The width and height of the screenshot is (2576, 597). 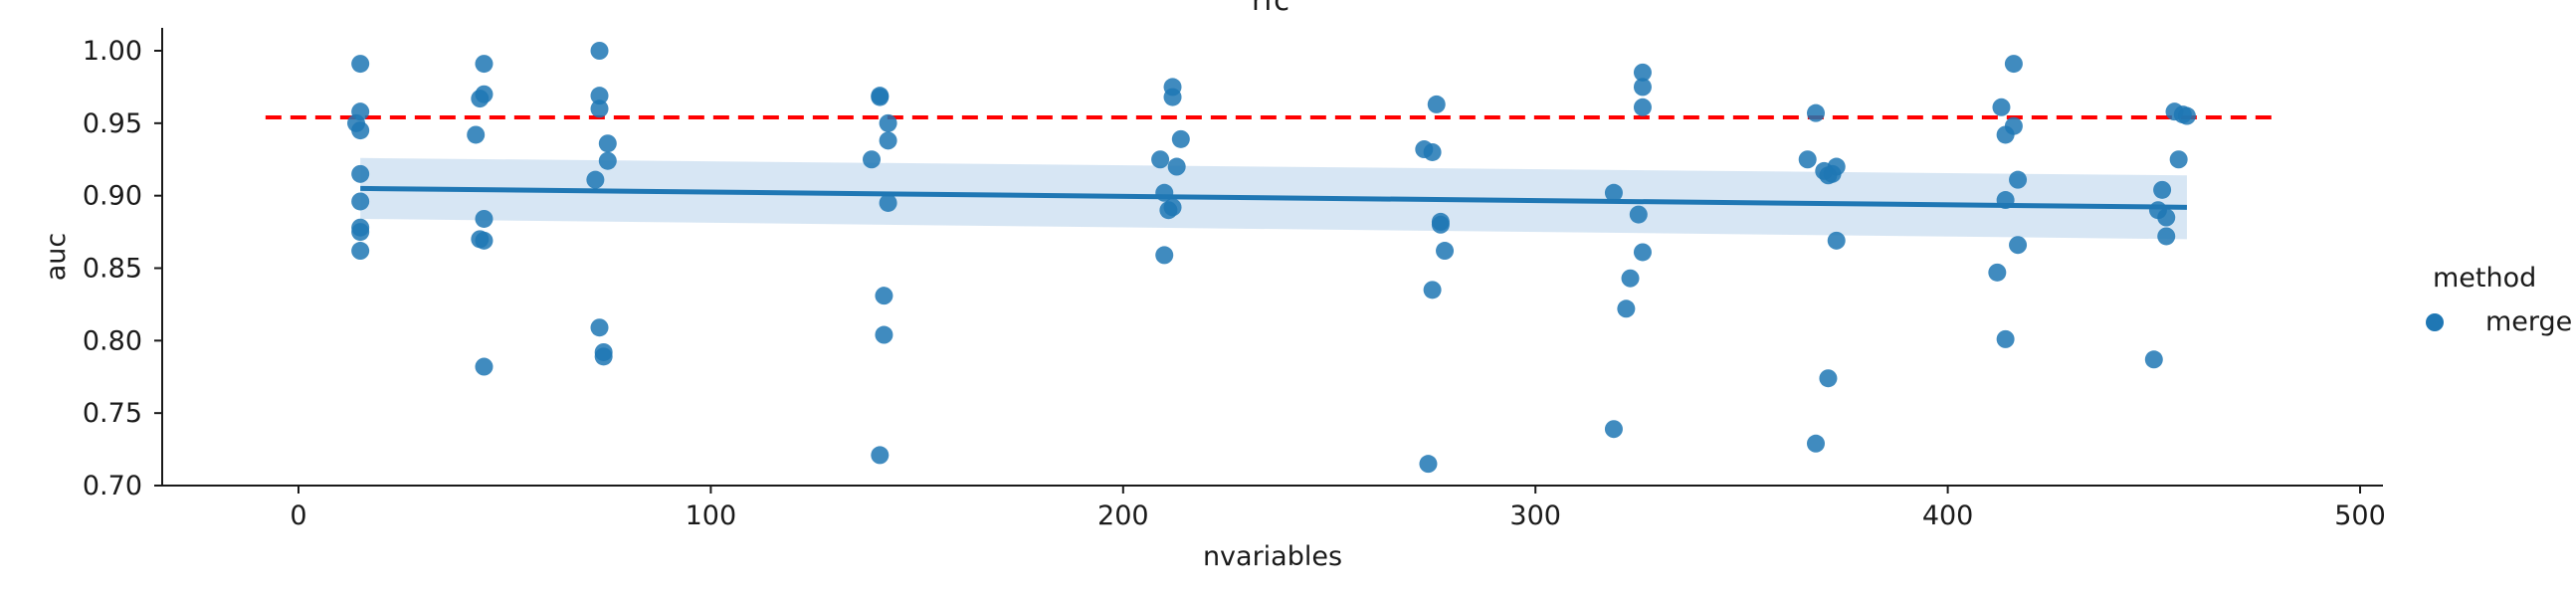 What do you see at coordinates (1272, 556) in the screenshot?
I see `x-axis-label: nvariables` at bounding box center [1272, 556].